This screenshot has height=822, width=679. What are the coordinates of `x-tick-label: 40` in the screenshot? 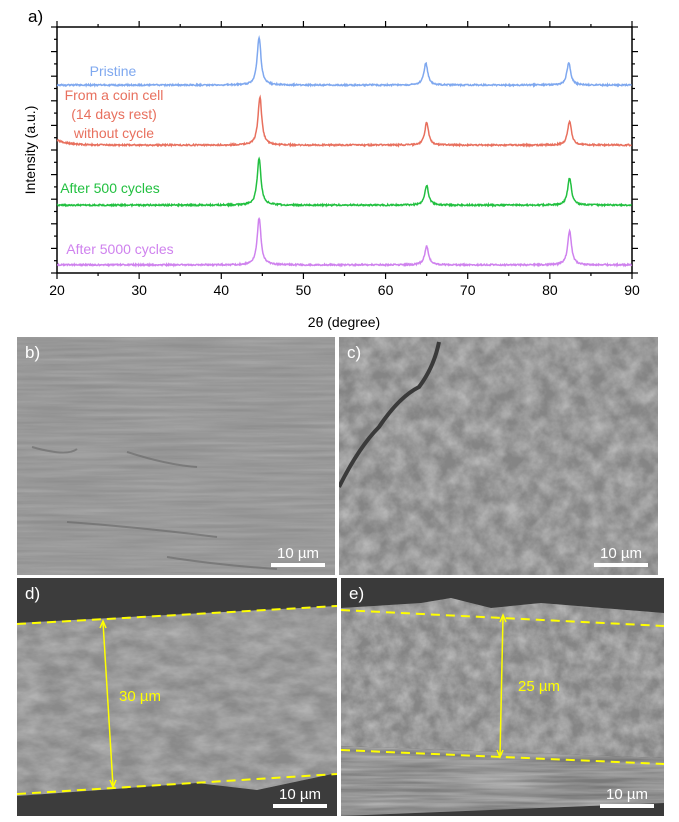 It's located at (221, 290).